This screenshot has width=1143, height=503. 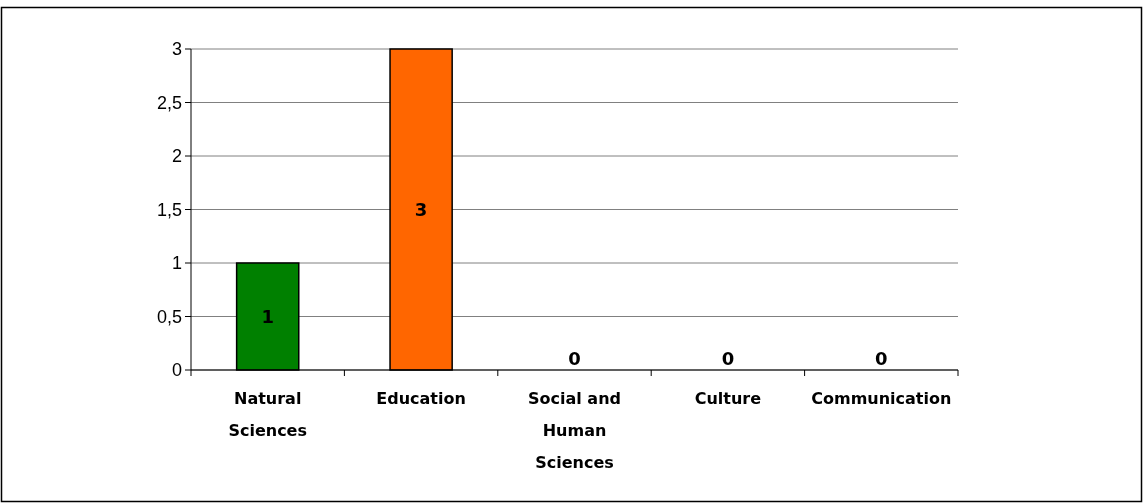 I want to click on x-tick-label: Natural Sciences, so click(x=267, y=414).